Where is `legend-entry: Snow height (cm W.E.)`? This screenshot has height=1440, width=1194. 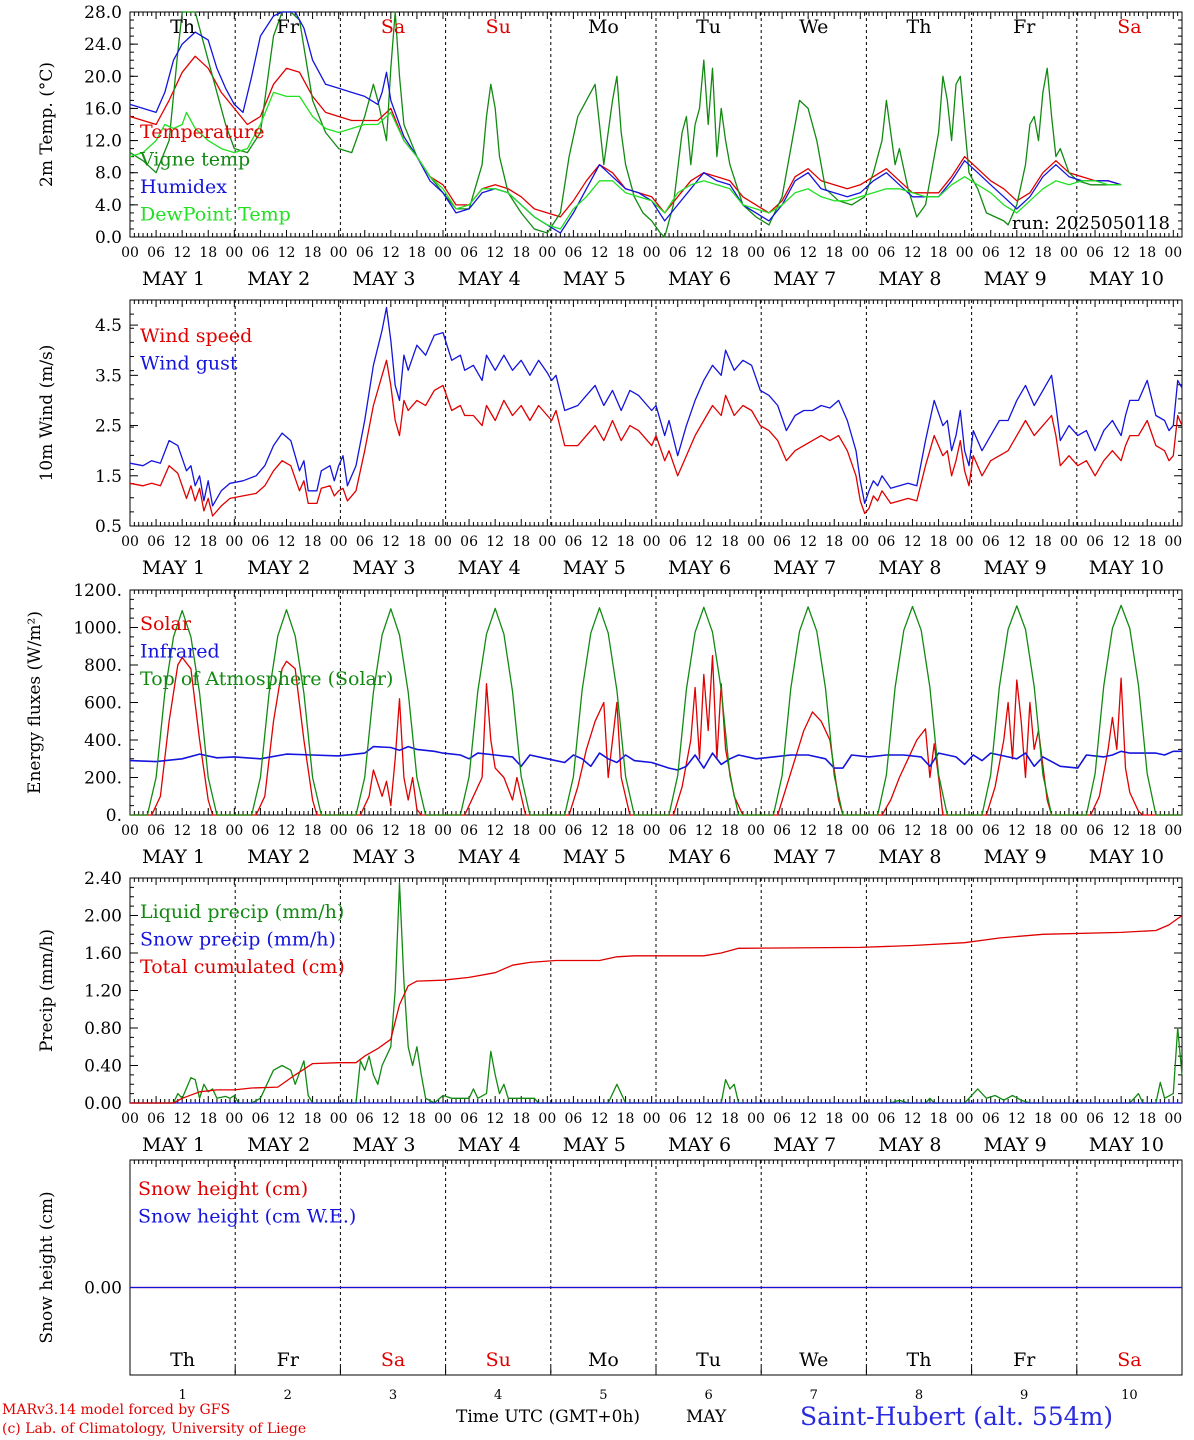
legend-entry: Snow height (cm W.E.) is located at coordinates (247, 1217).